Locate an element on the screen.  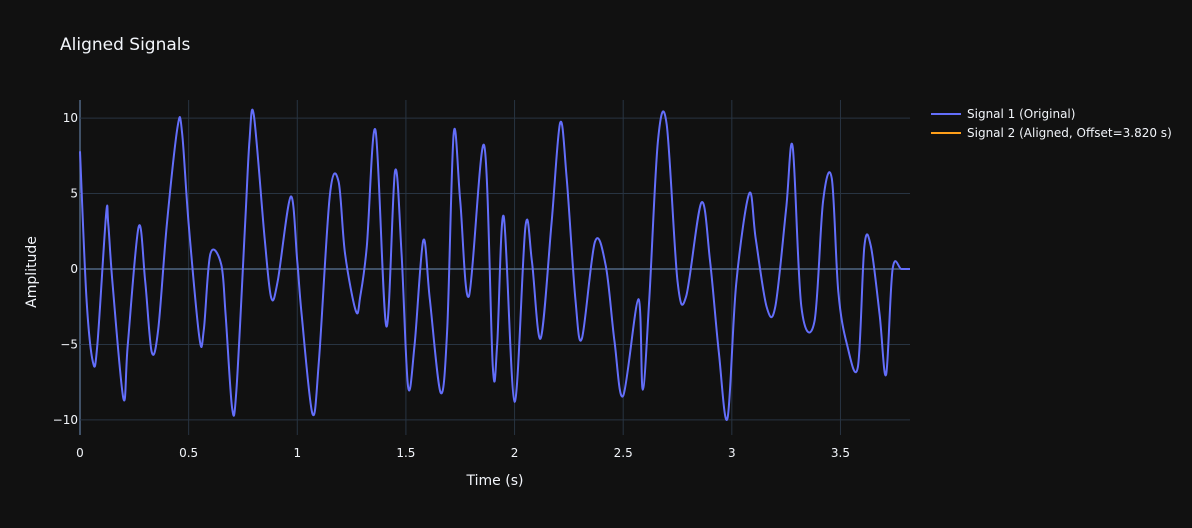
legend-label-signal-1: Signal 1 (Original) is located at coordinates (1021, 114).